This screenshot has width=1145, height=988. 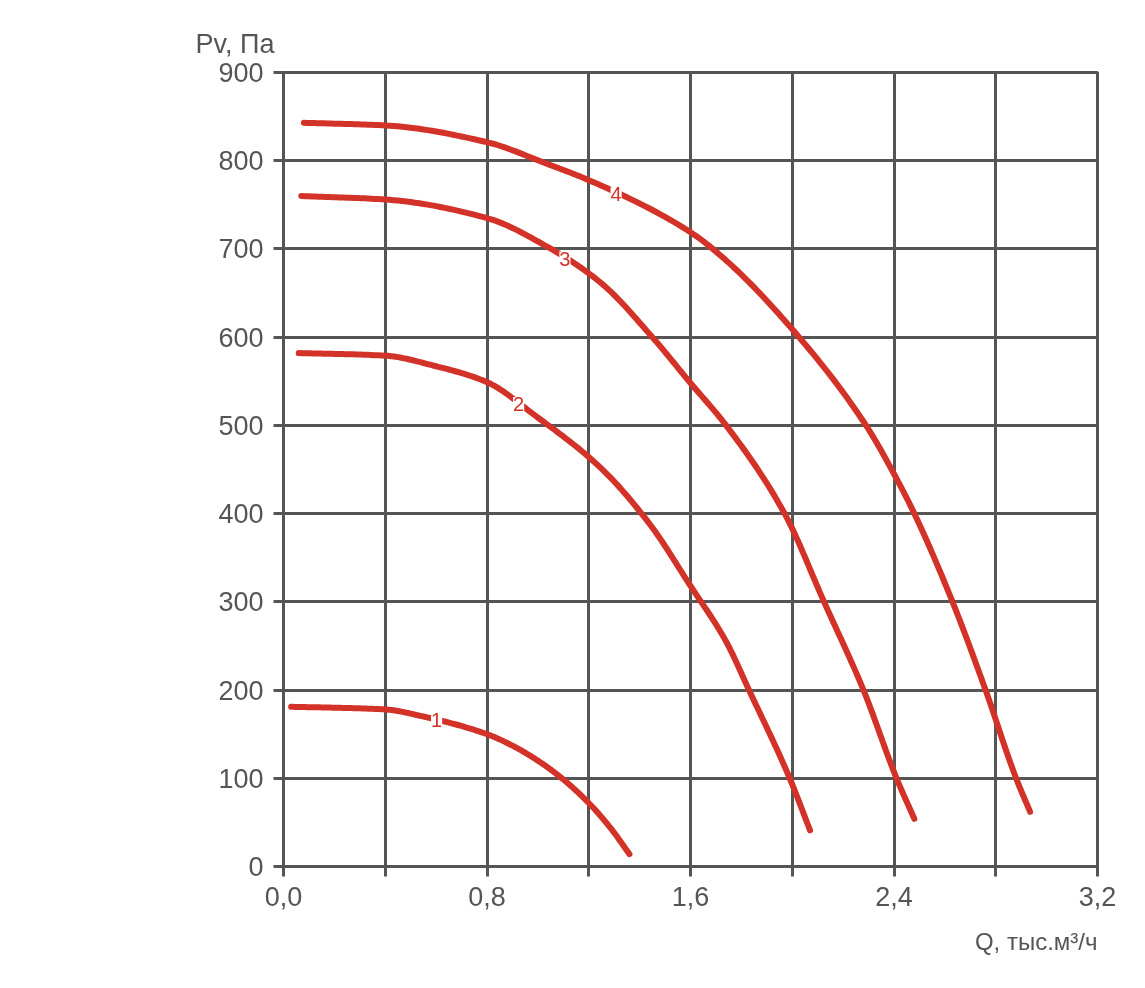 I want to click on x-tick-label: 2,4, so click(x=894, y=896).